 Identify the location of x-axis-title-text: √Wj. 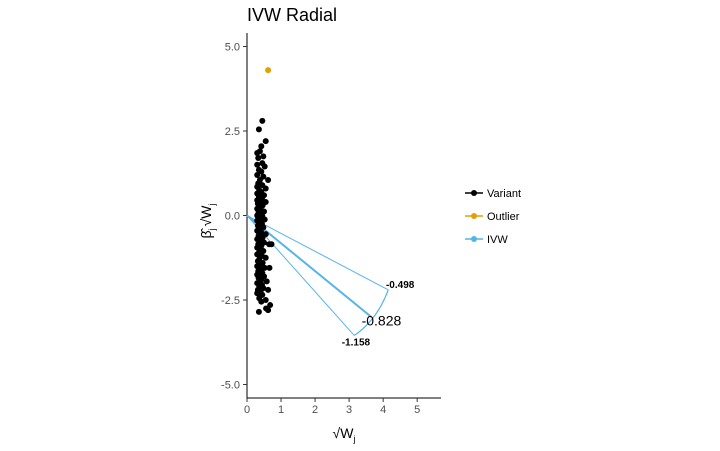
(344, 434).